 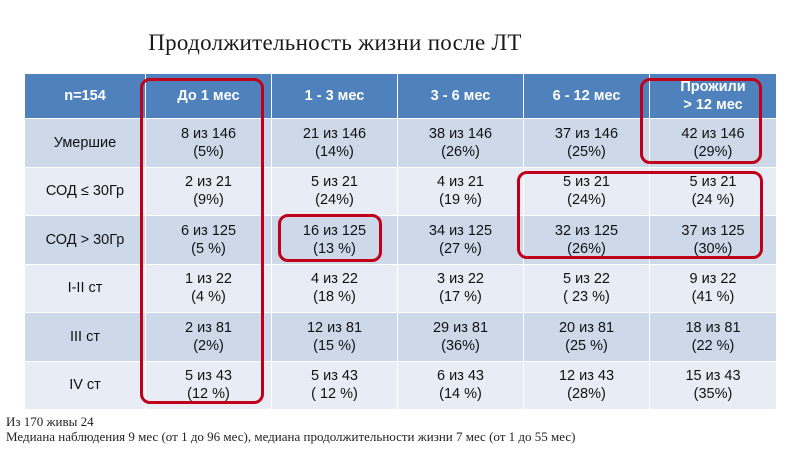 What do you see at coordinates (460, 394) in the screenshot?
I see `cell-percent: (14 %)` at bounding box center [460, 394].